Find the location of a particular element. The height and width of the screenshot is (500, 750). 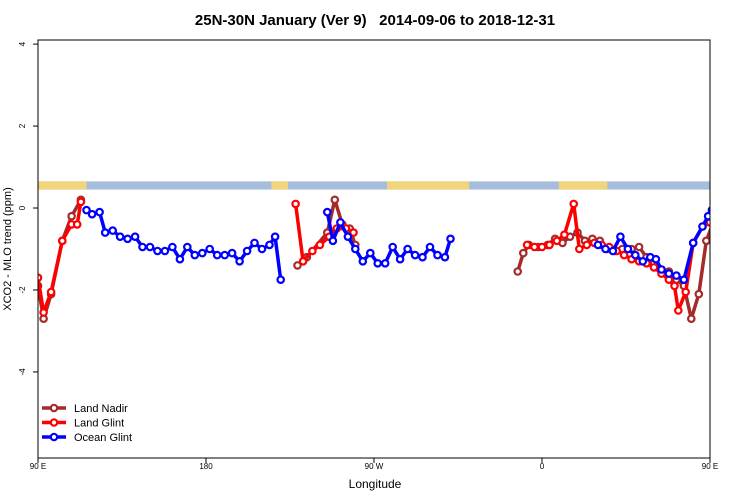

y-tick-label: -4 is located at coordinates (22, 372).